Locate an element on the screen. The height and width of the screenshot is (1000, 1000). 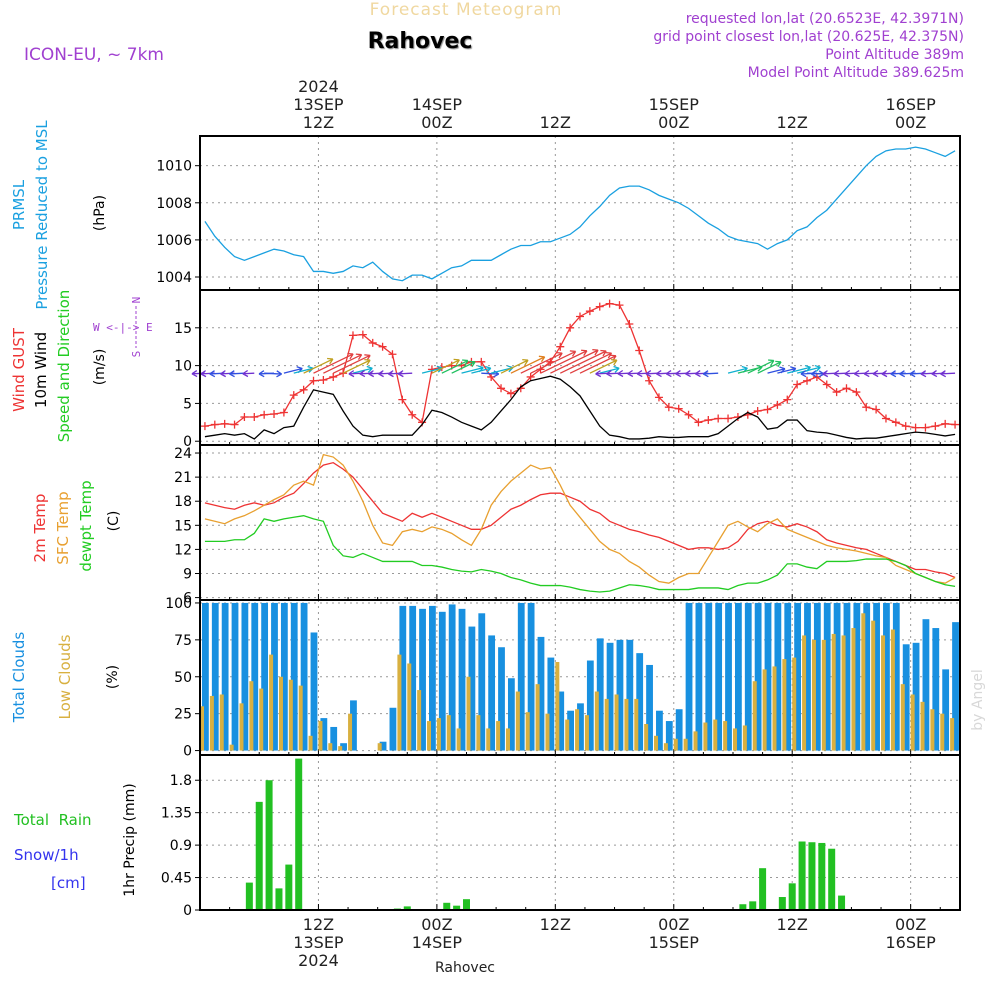
y-tick-label: 12 is located at coordinates (183, 550).